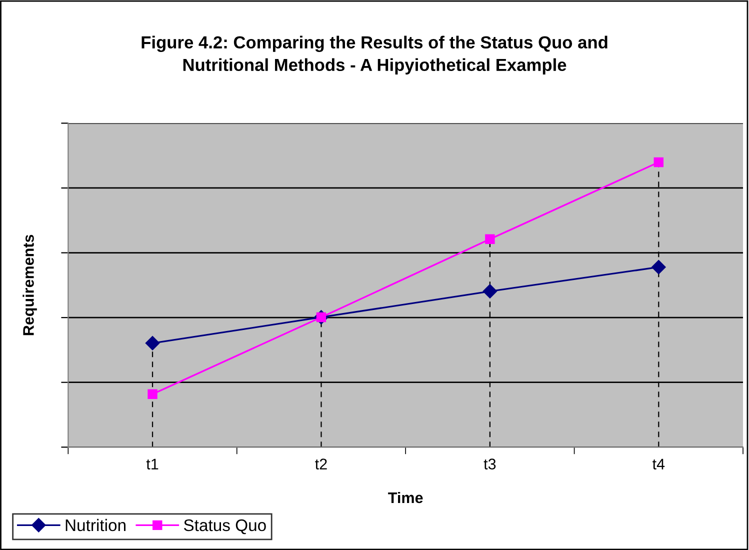 This screenshot has width=749, height=550. Describe the element at coordinates (152, 464) in the screenshot. I see `x-tick-label: t1` at that location.